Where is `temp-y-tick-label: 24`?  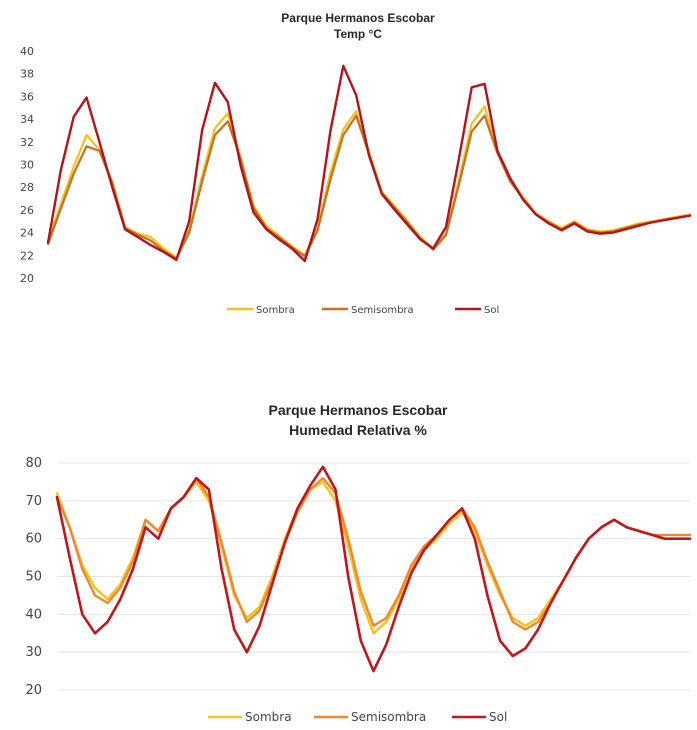
temp-y-tick-label: 24 is located at coordinates (27, 233).